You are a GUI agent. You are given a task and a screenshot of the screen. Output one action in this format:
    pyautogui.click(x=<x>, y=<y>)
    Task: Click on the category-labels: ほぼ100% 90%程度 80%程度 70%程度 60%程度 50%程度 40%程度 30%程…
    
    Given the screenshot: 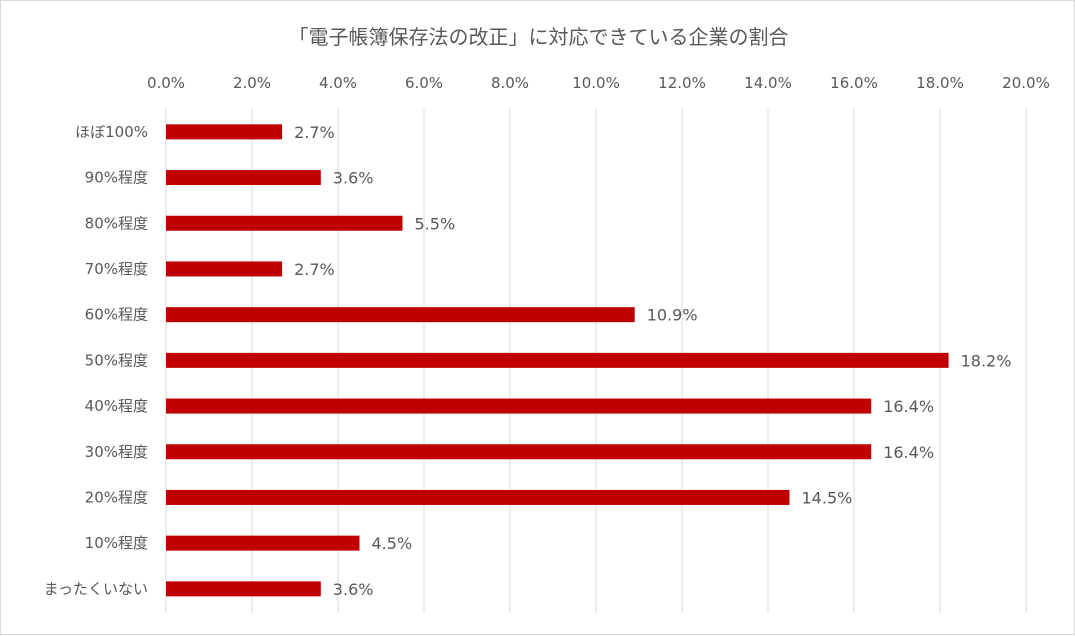 What is the action you would take?
    pyautogui.click(x=96, y=360)
    